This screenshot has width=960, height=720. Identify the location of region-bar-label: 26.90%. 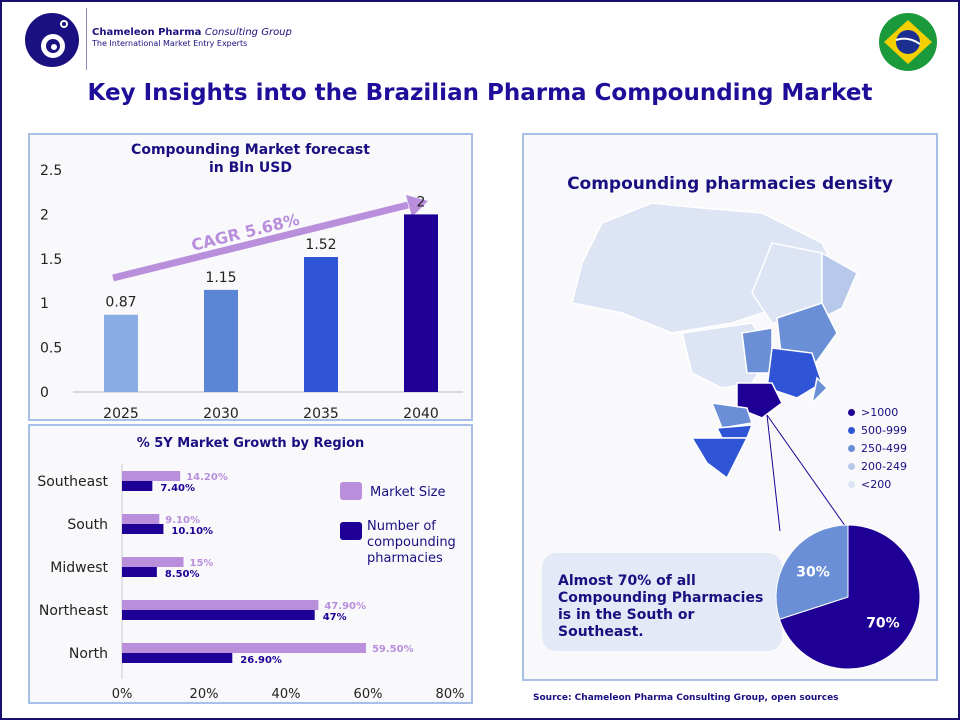
(261, 660).